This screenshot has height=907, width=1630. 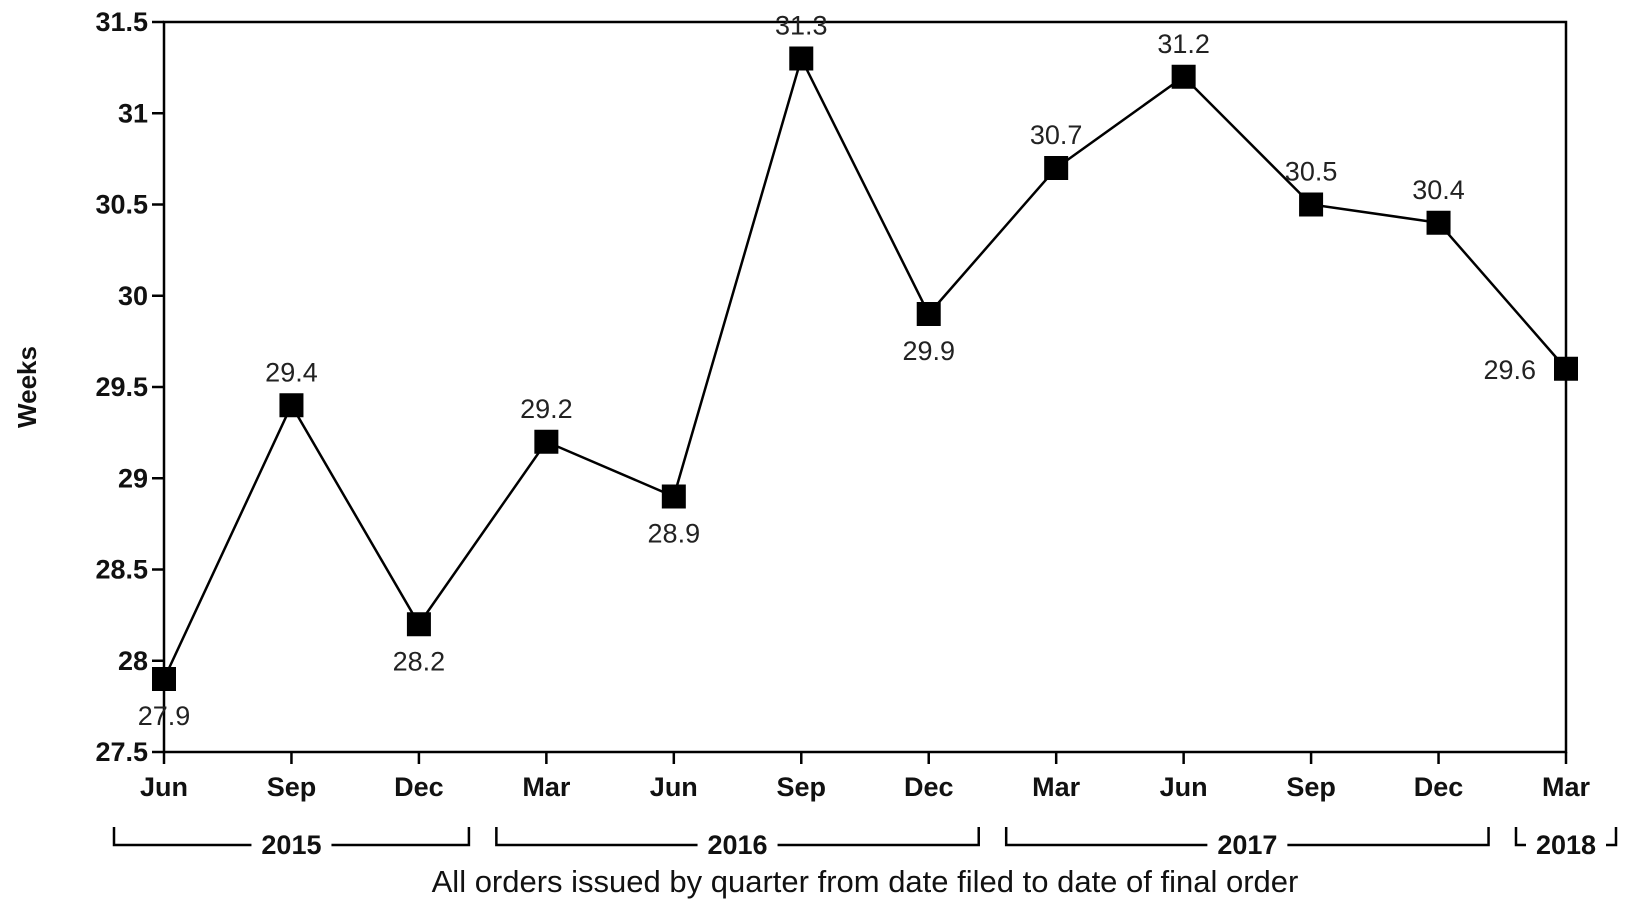 I want to click on year-brackets: 2015 2016 2017 2018, so click(x=865, y=843).